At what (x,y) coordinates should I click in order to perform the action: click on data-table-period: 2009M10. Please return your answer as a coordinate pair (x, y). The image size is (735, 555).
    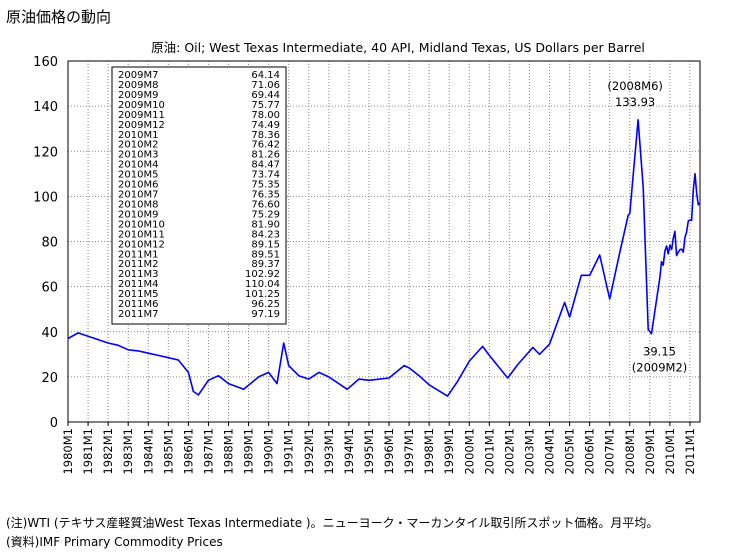
    Looking at the image, I should click on (141, 105).